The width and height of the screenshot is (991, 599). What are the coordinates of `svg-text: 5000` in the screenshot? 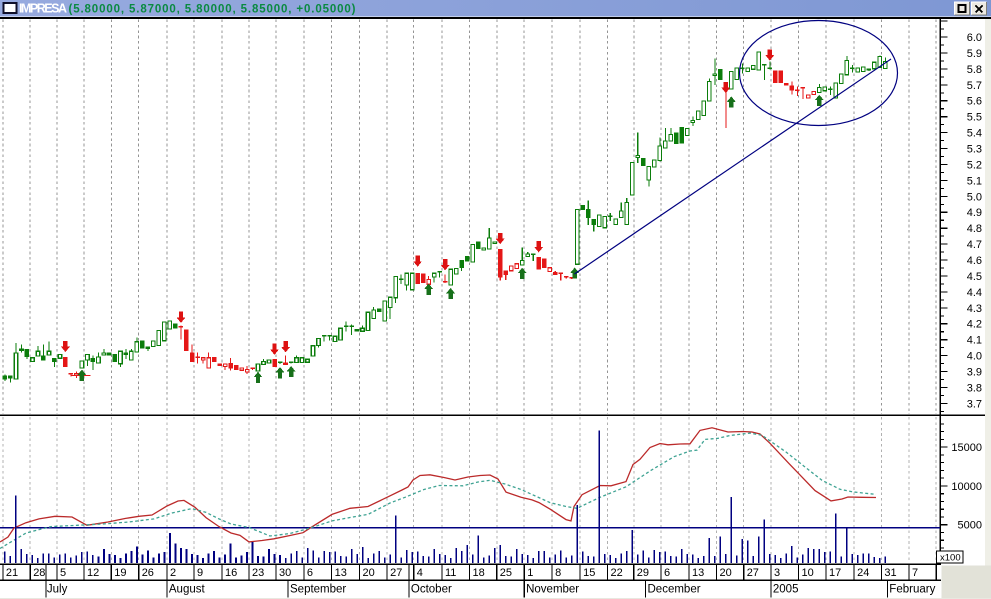 It's located at (970, 526).